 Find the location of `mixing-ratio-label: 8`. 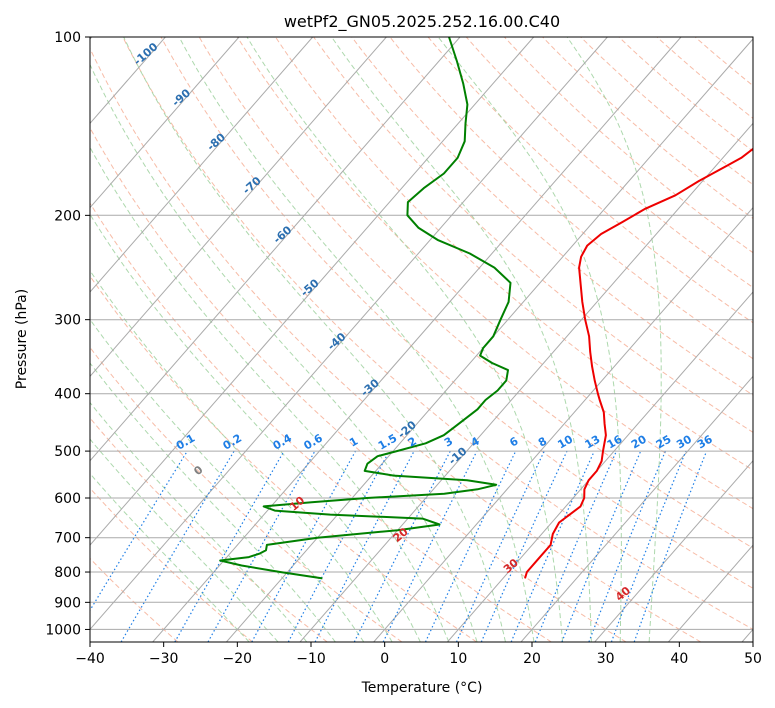

mixing-ratio-label: 8 is located at coordinates (542, 442).